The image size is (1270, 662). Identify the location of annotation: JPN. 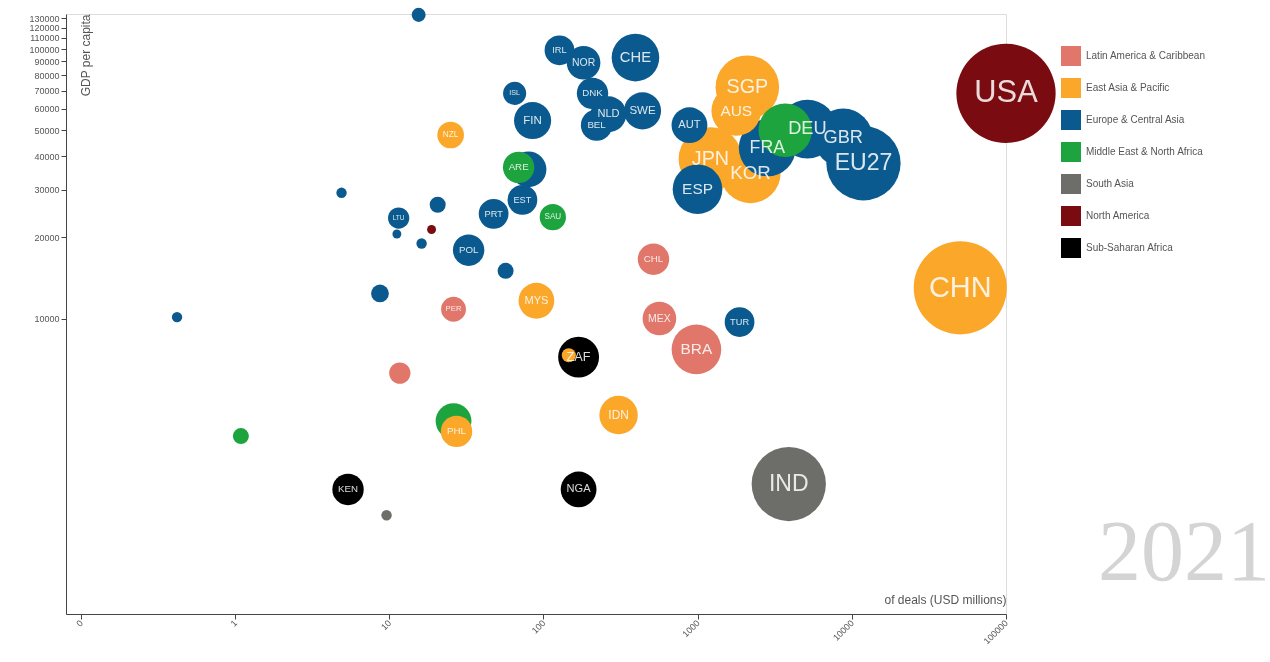
(710, 157).